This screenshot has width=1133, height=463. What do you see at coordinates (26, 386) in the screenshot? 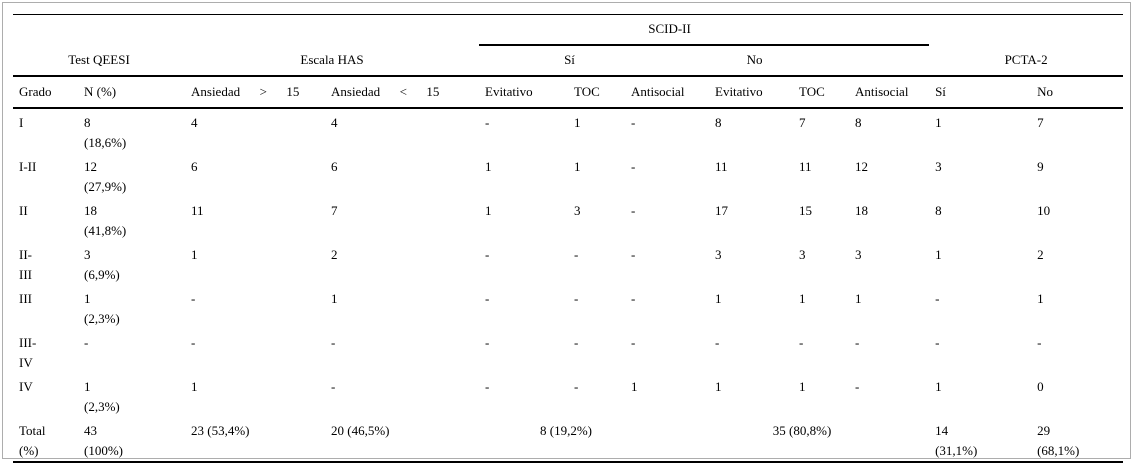
I see `cell-grado: IV` at bounding box center [26, 386].